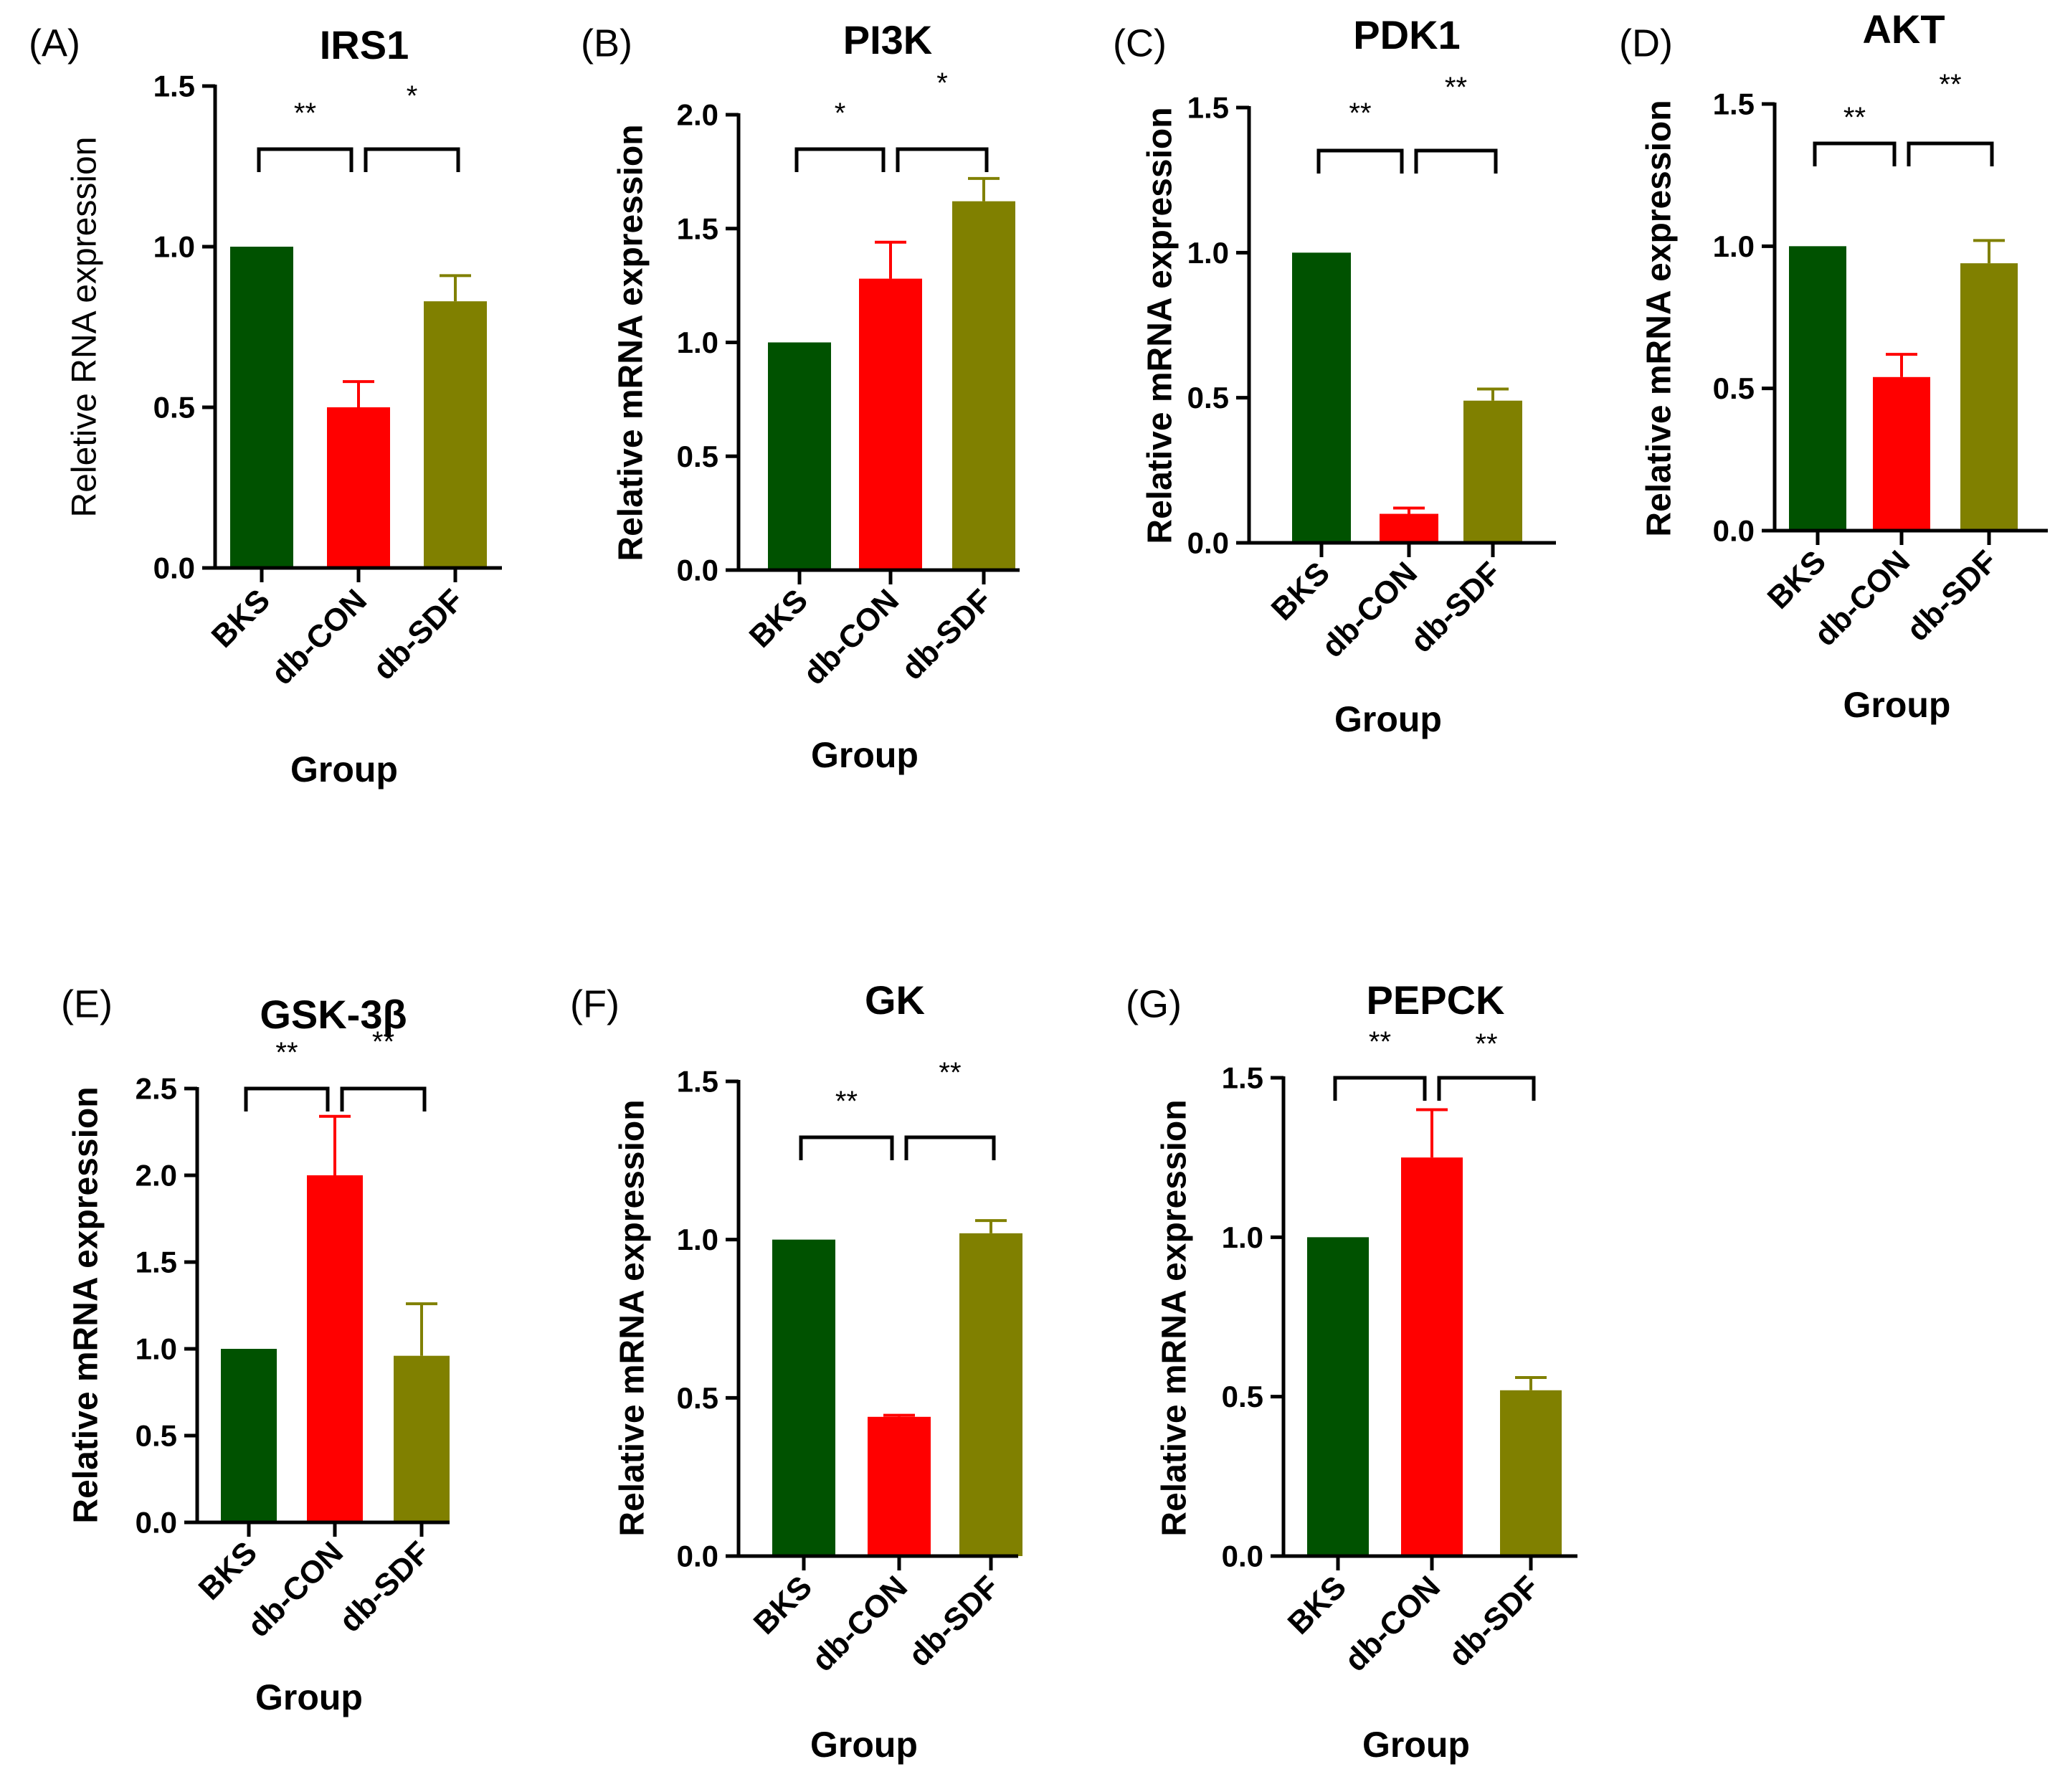 The height and width of the screenshot is (1792, 2055). What do you see at coordinates (54, 43) in the screenshot?
I see `panel-label: (A)` at bounding box center [54, 43].